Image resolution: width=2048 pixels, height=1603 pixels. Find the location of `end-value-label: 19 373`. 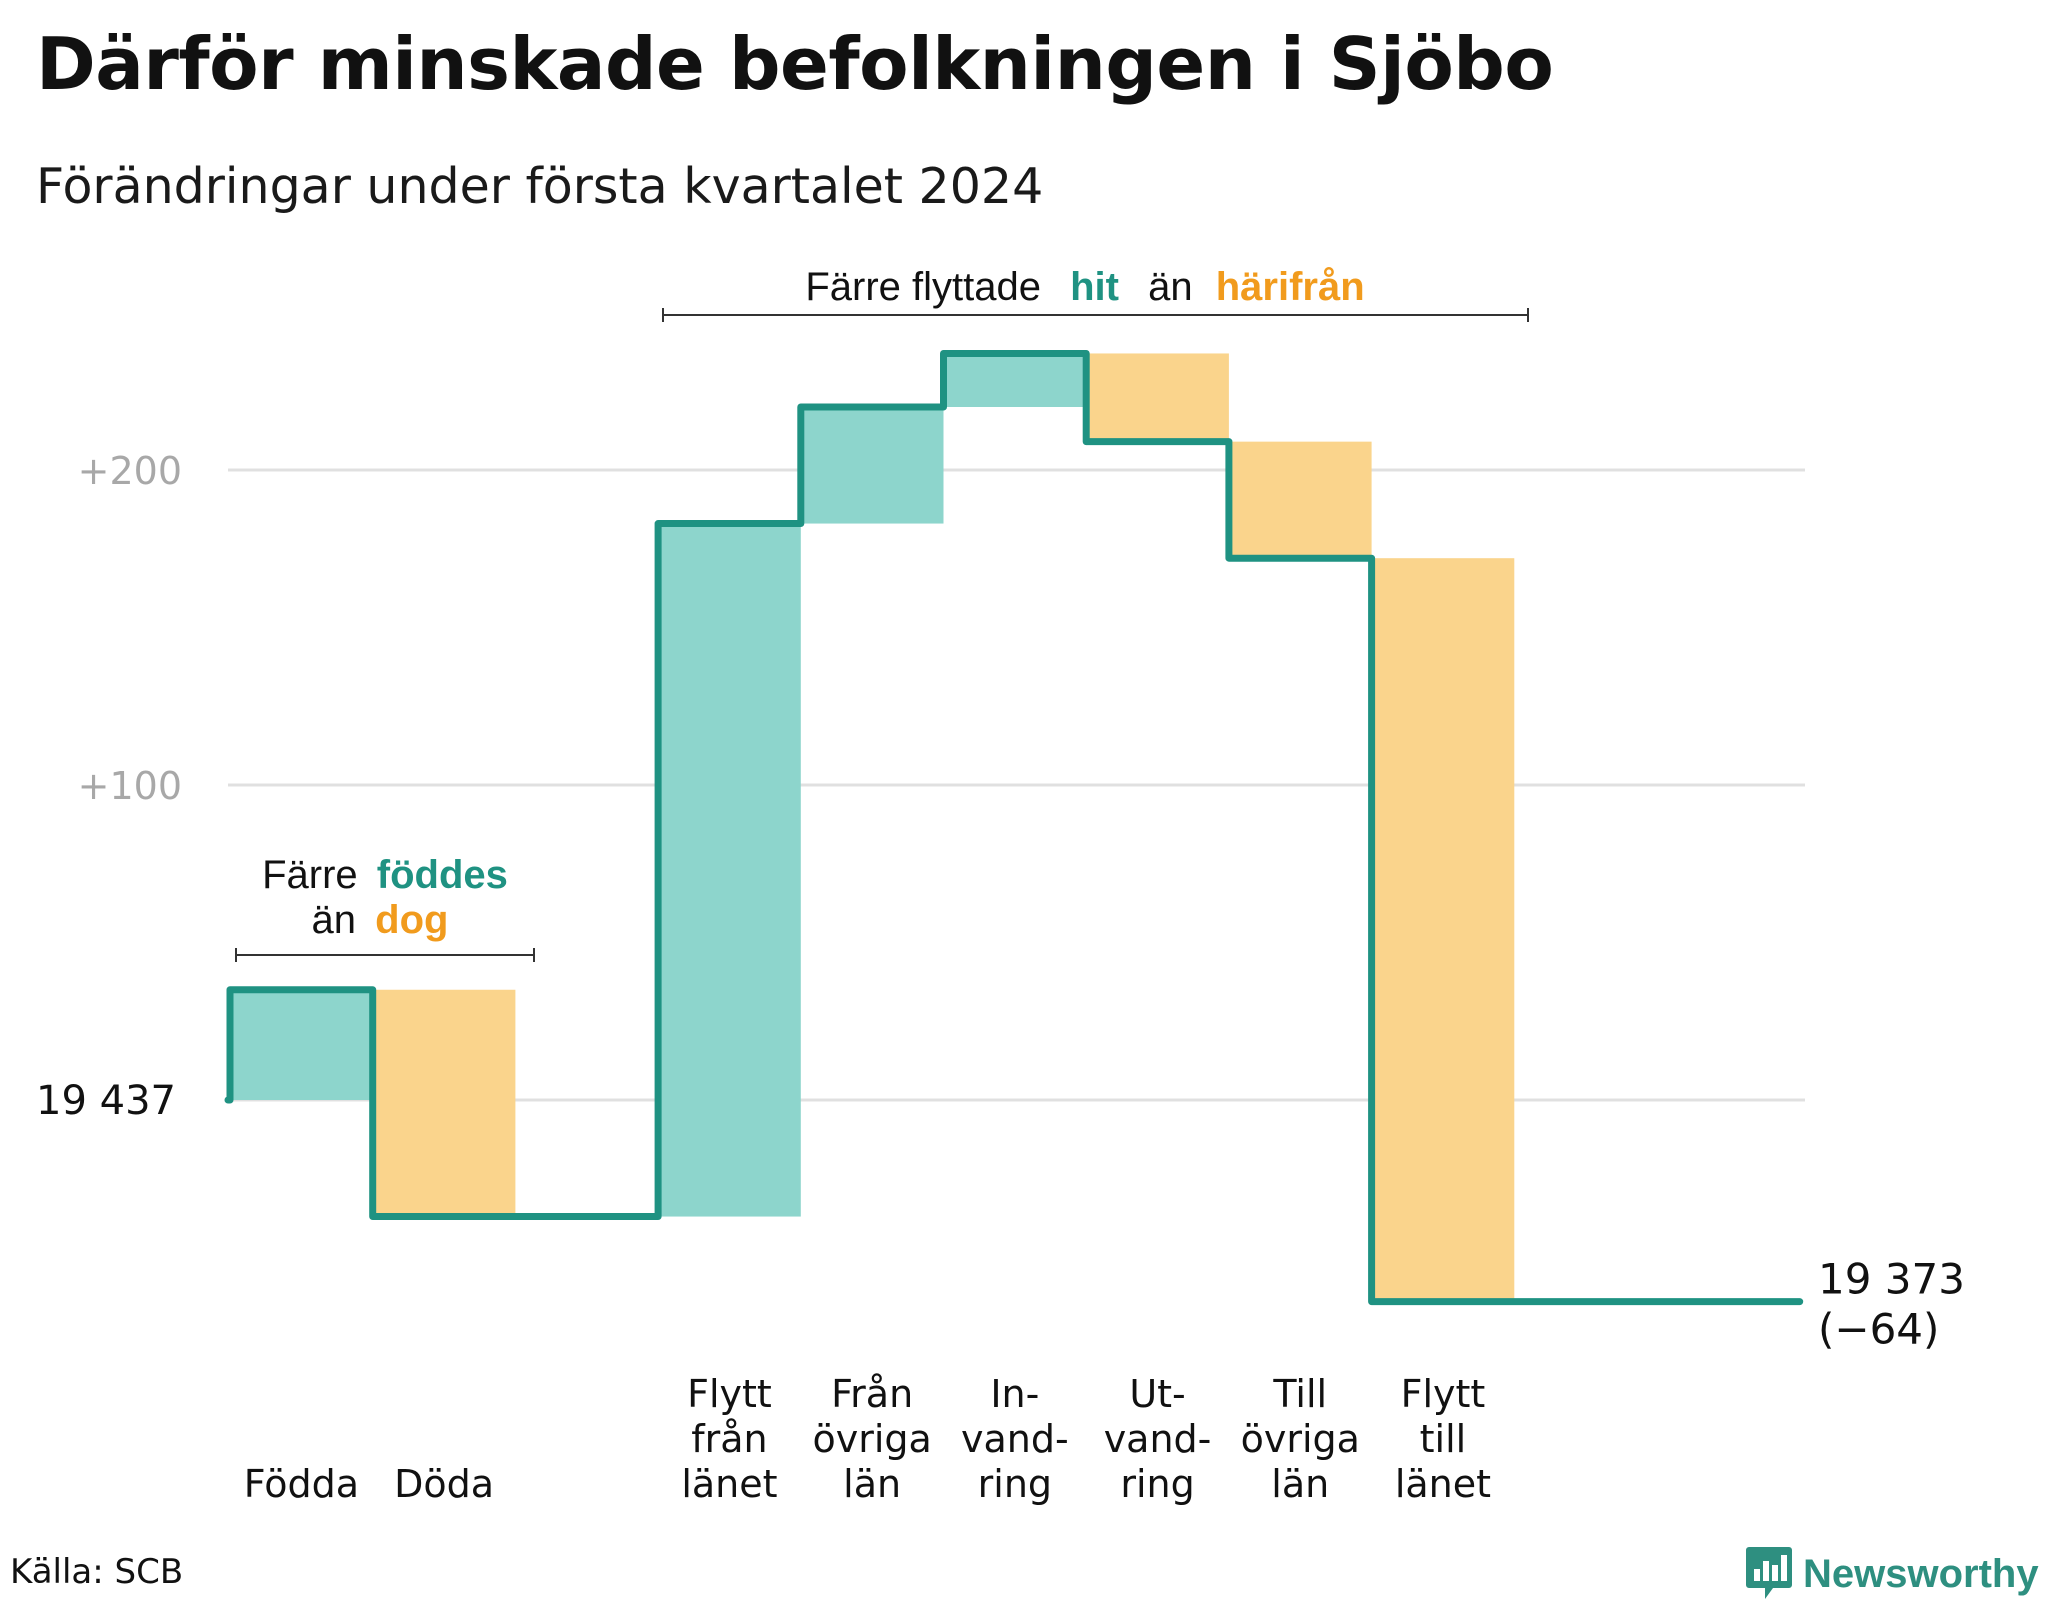

end-value-label: 19 373 is located at coordinates (1891, 1279).